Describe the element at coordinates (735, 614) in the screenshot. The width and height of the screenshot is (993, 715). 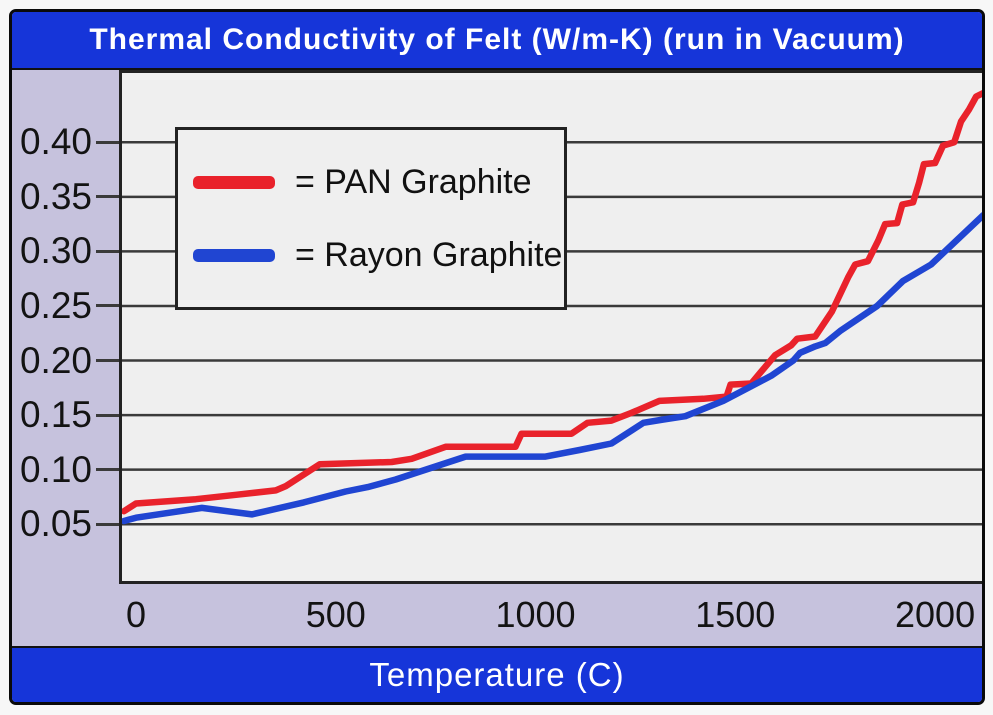
I see `x-tick-label: 1500` at that location.